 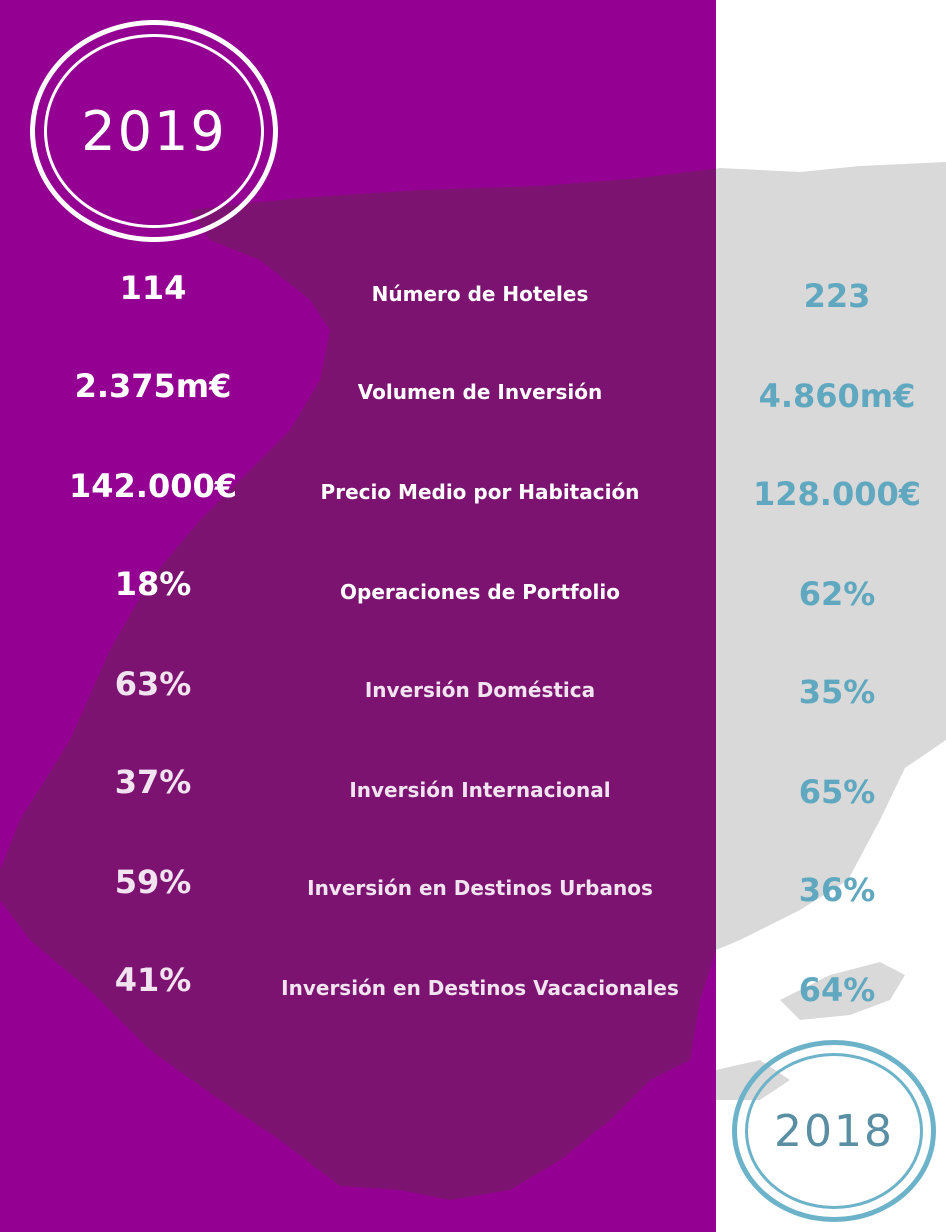 What do you see at coordinates (153, 980) in the screenshot?
I see `value-2019: 41%` at bounding box center [153, 980].